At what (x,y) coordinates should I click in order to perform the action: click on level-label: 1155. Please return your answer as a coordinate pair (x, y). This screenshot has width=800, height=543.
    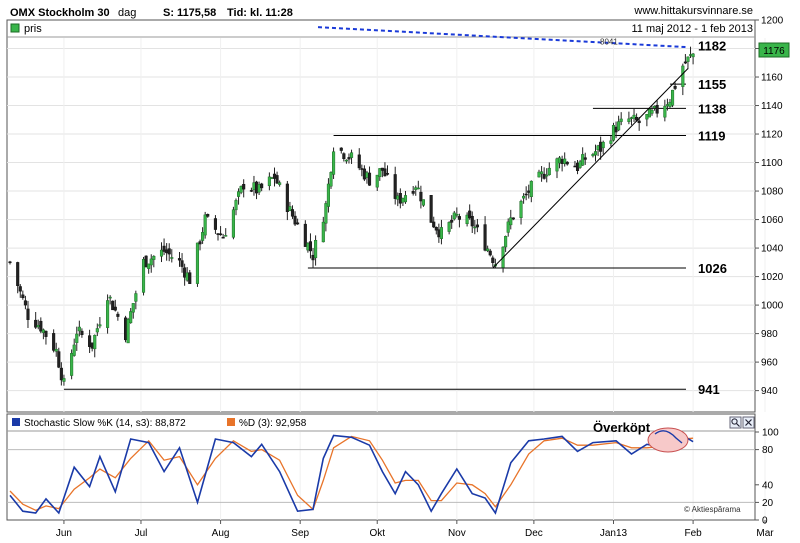
    Looking at the image, I should click on (712, 84).